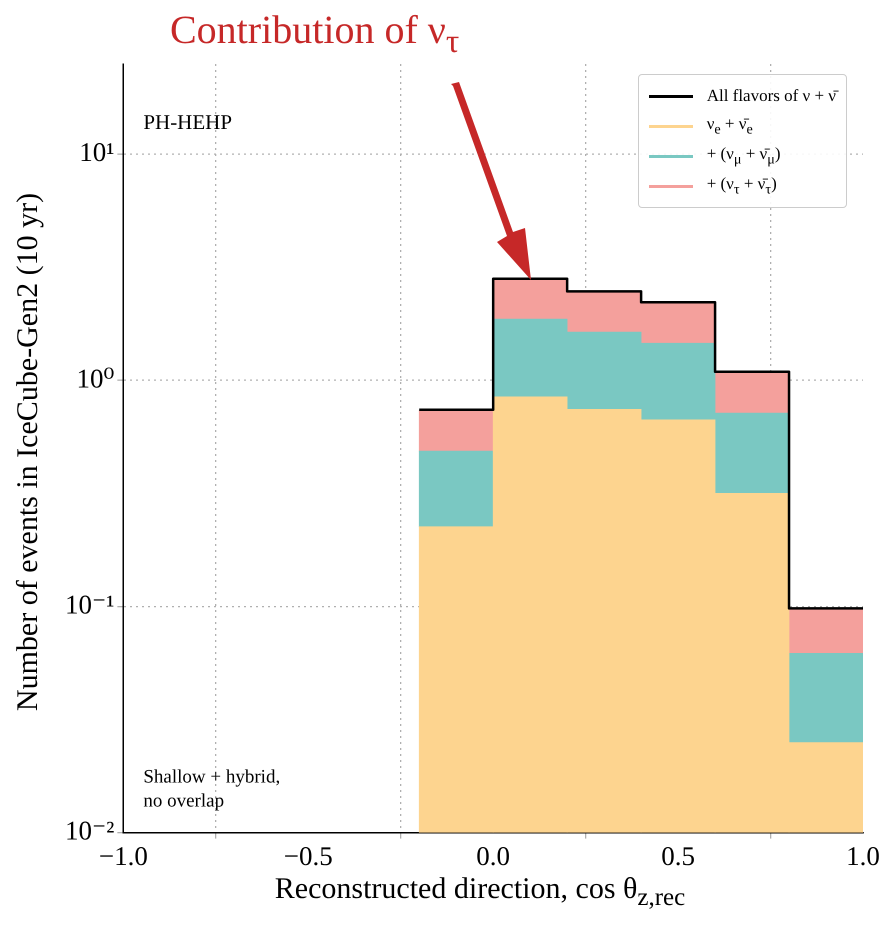 The image size is (887, 927). What do you see at coordinates (211, 789) in the screenshot?
I see `annotation: Shallow + hybrid, no overlap` at bounding box center [211, 789].